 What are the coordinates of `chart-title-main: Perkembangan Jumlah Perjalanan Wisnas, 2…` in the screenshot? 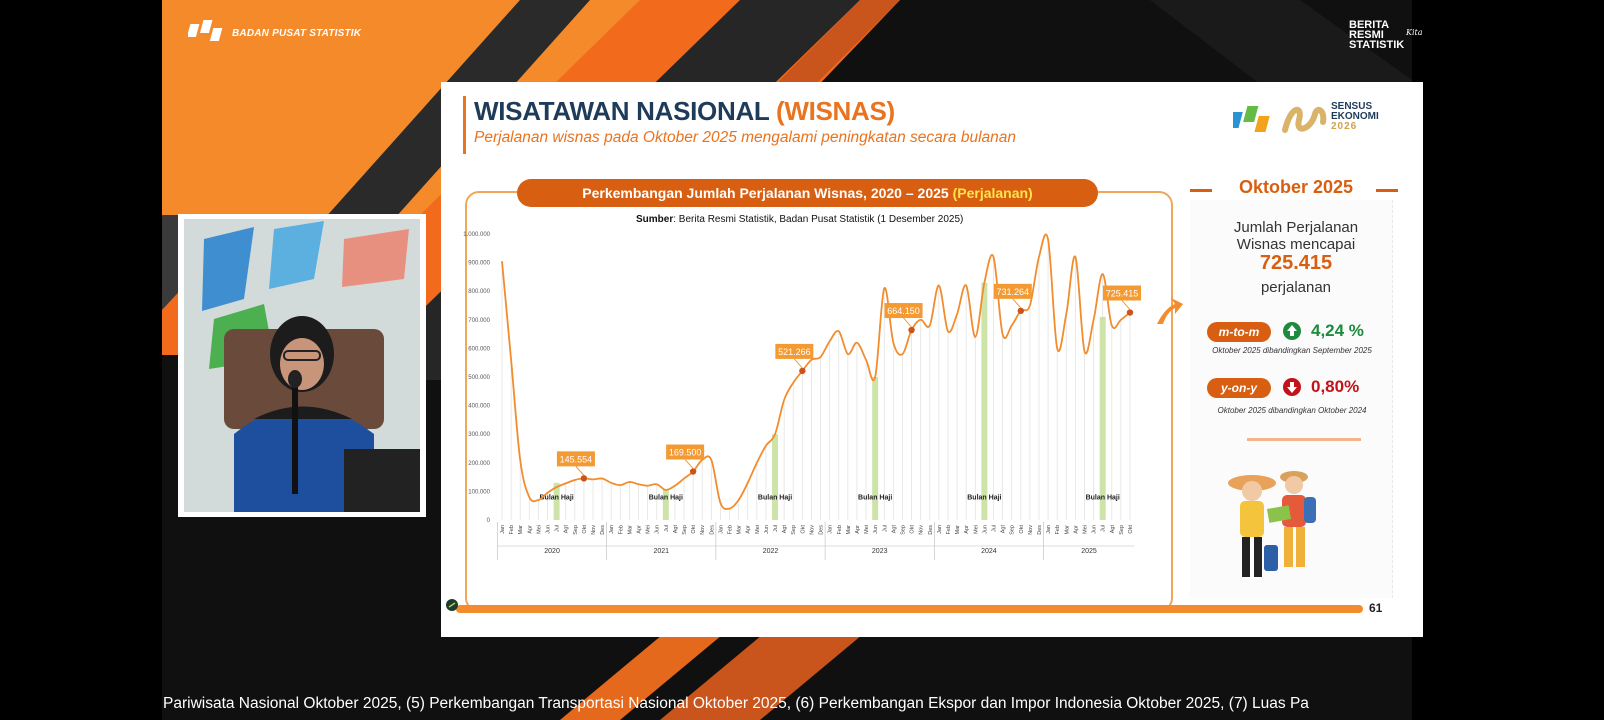 It's located at (767, 193).